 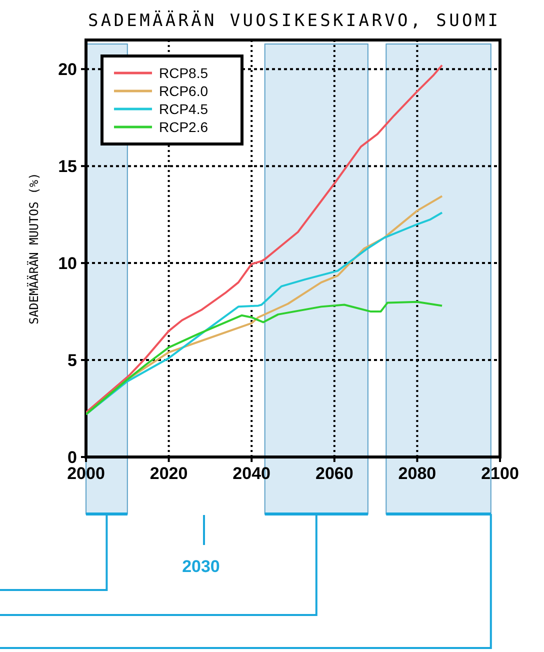 I want to click on y-tick-label: 5, so click(x=72, y=360).